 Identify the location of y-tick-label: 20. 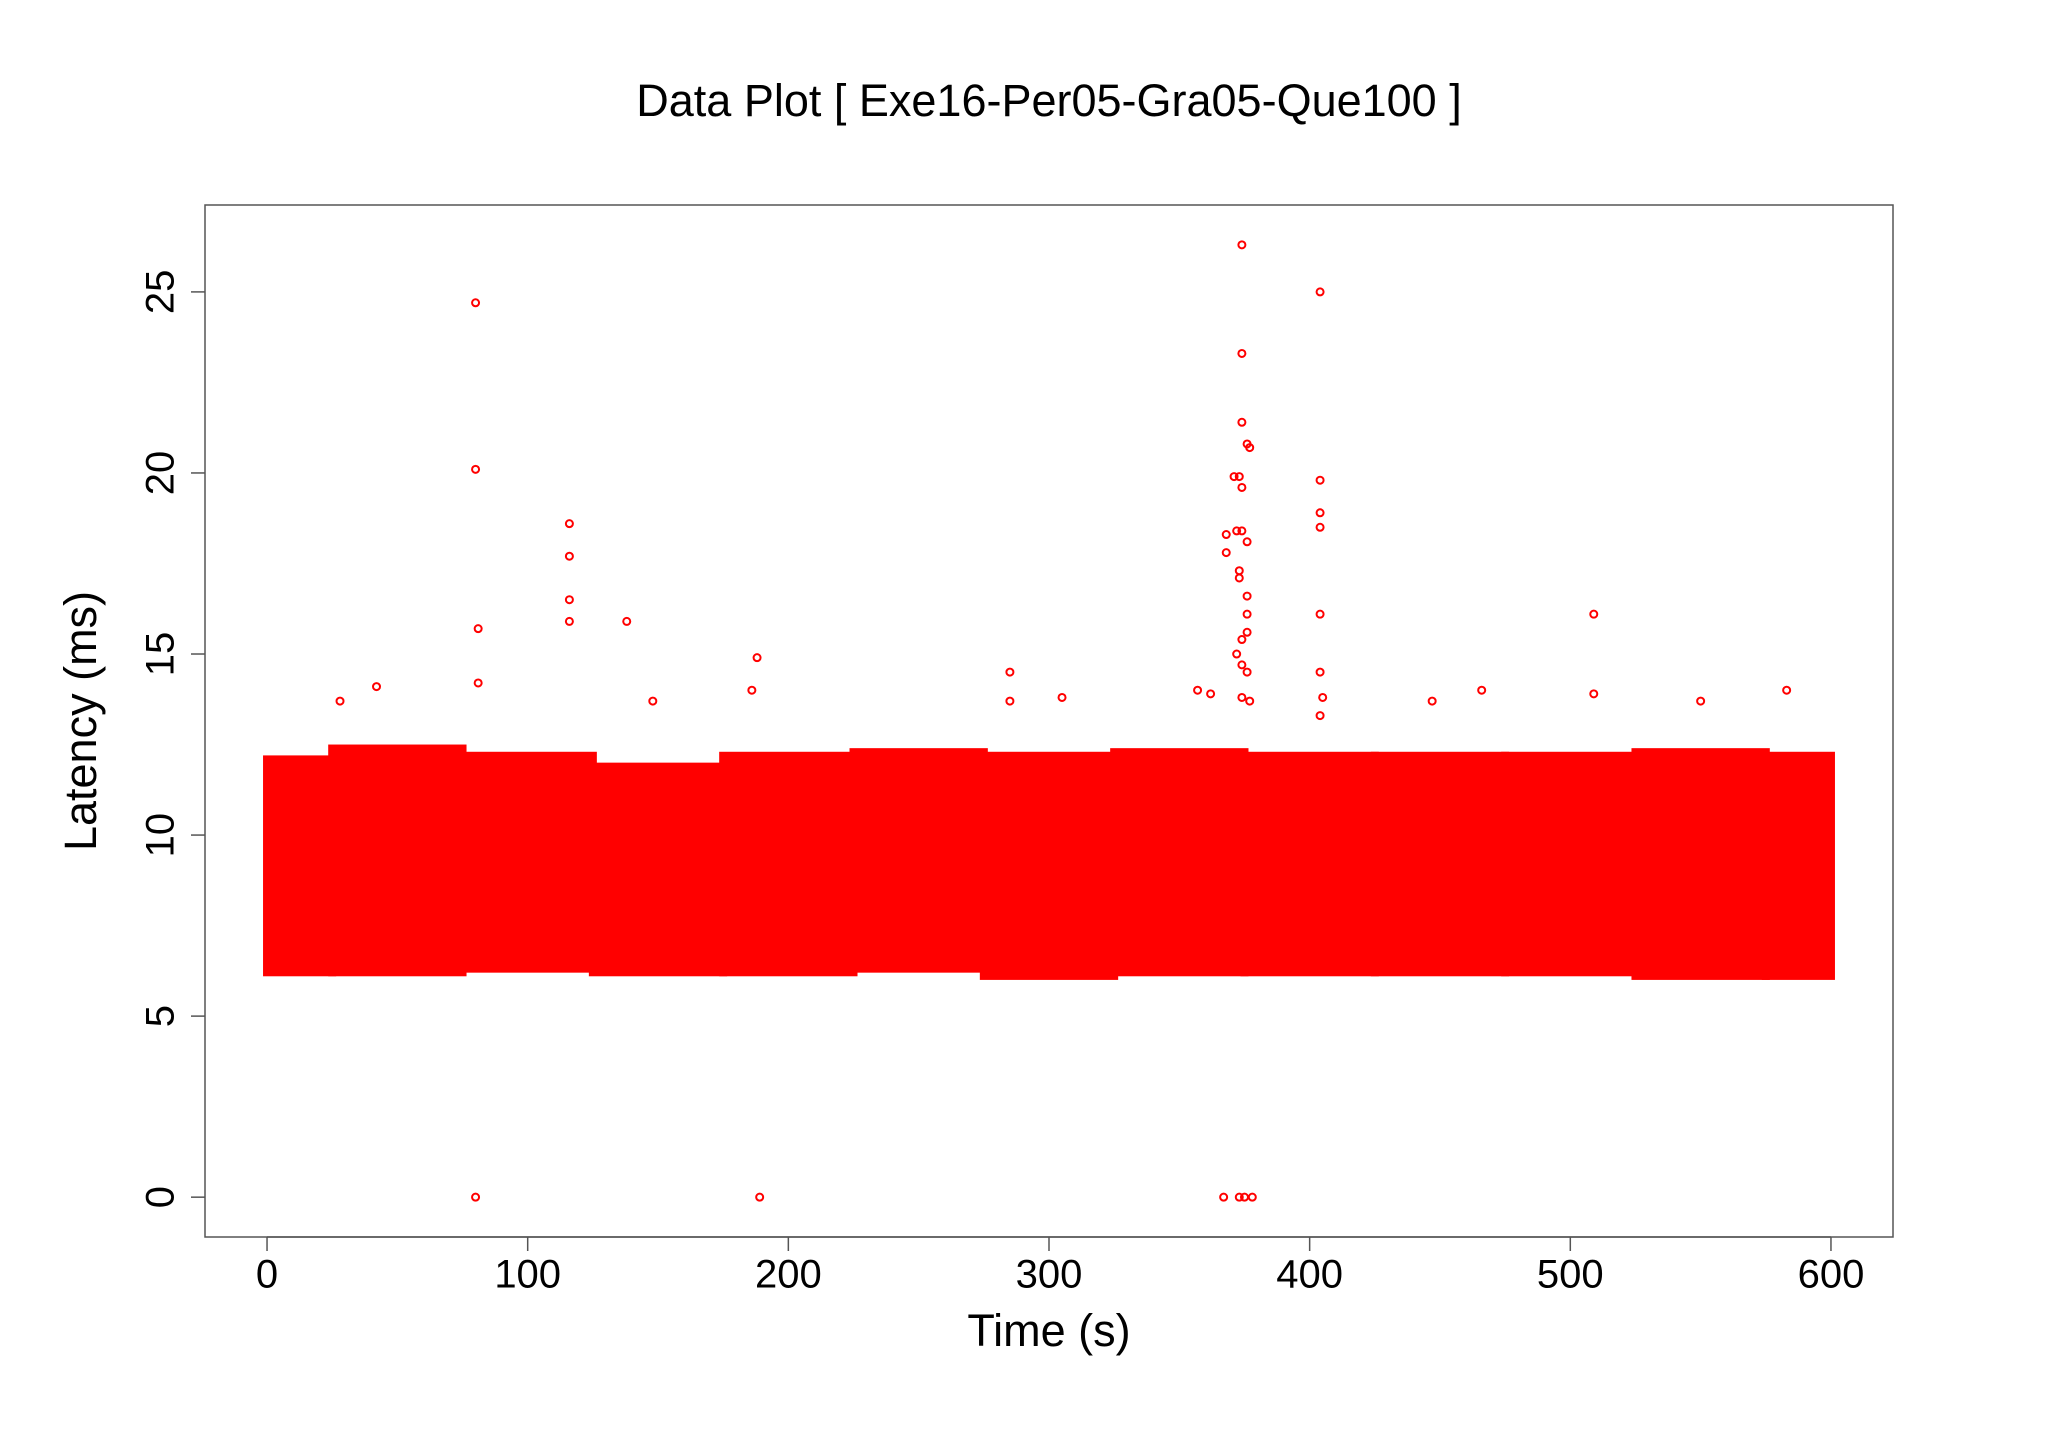
(161, 473).